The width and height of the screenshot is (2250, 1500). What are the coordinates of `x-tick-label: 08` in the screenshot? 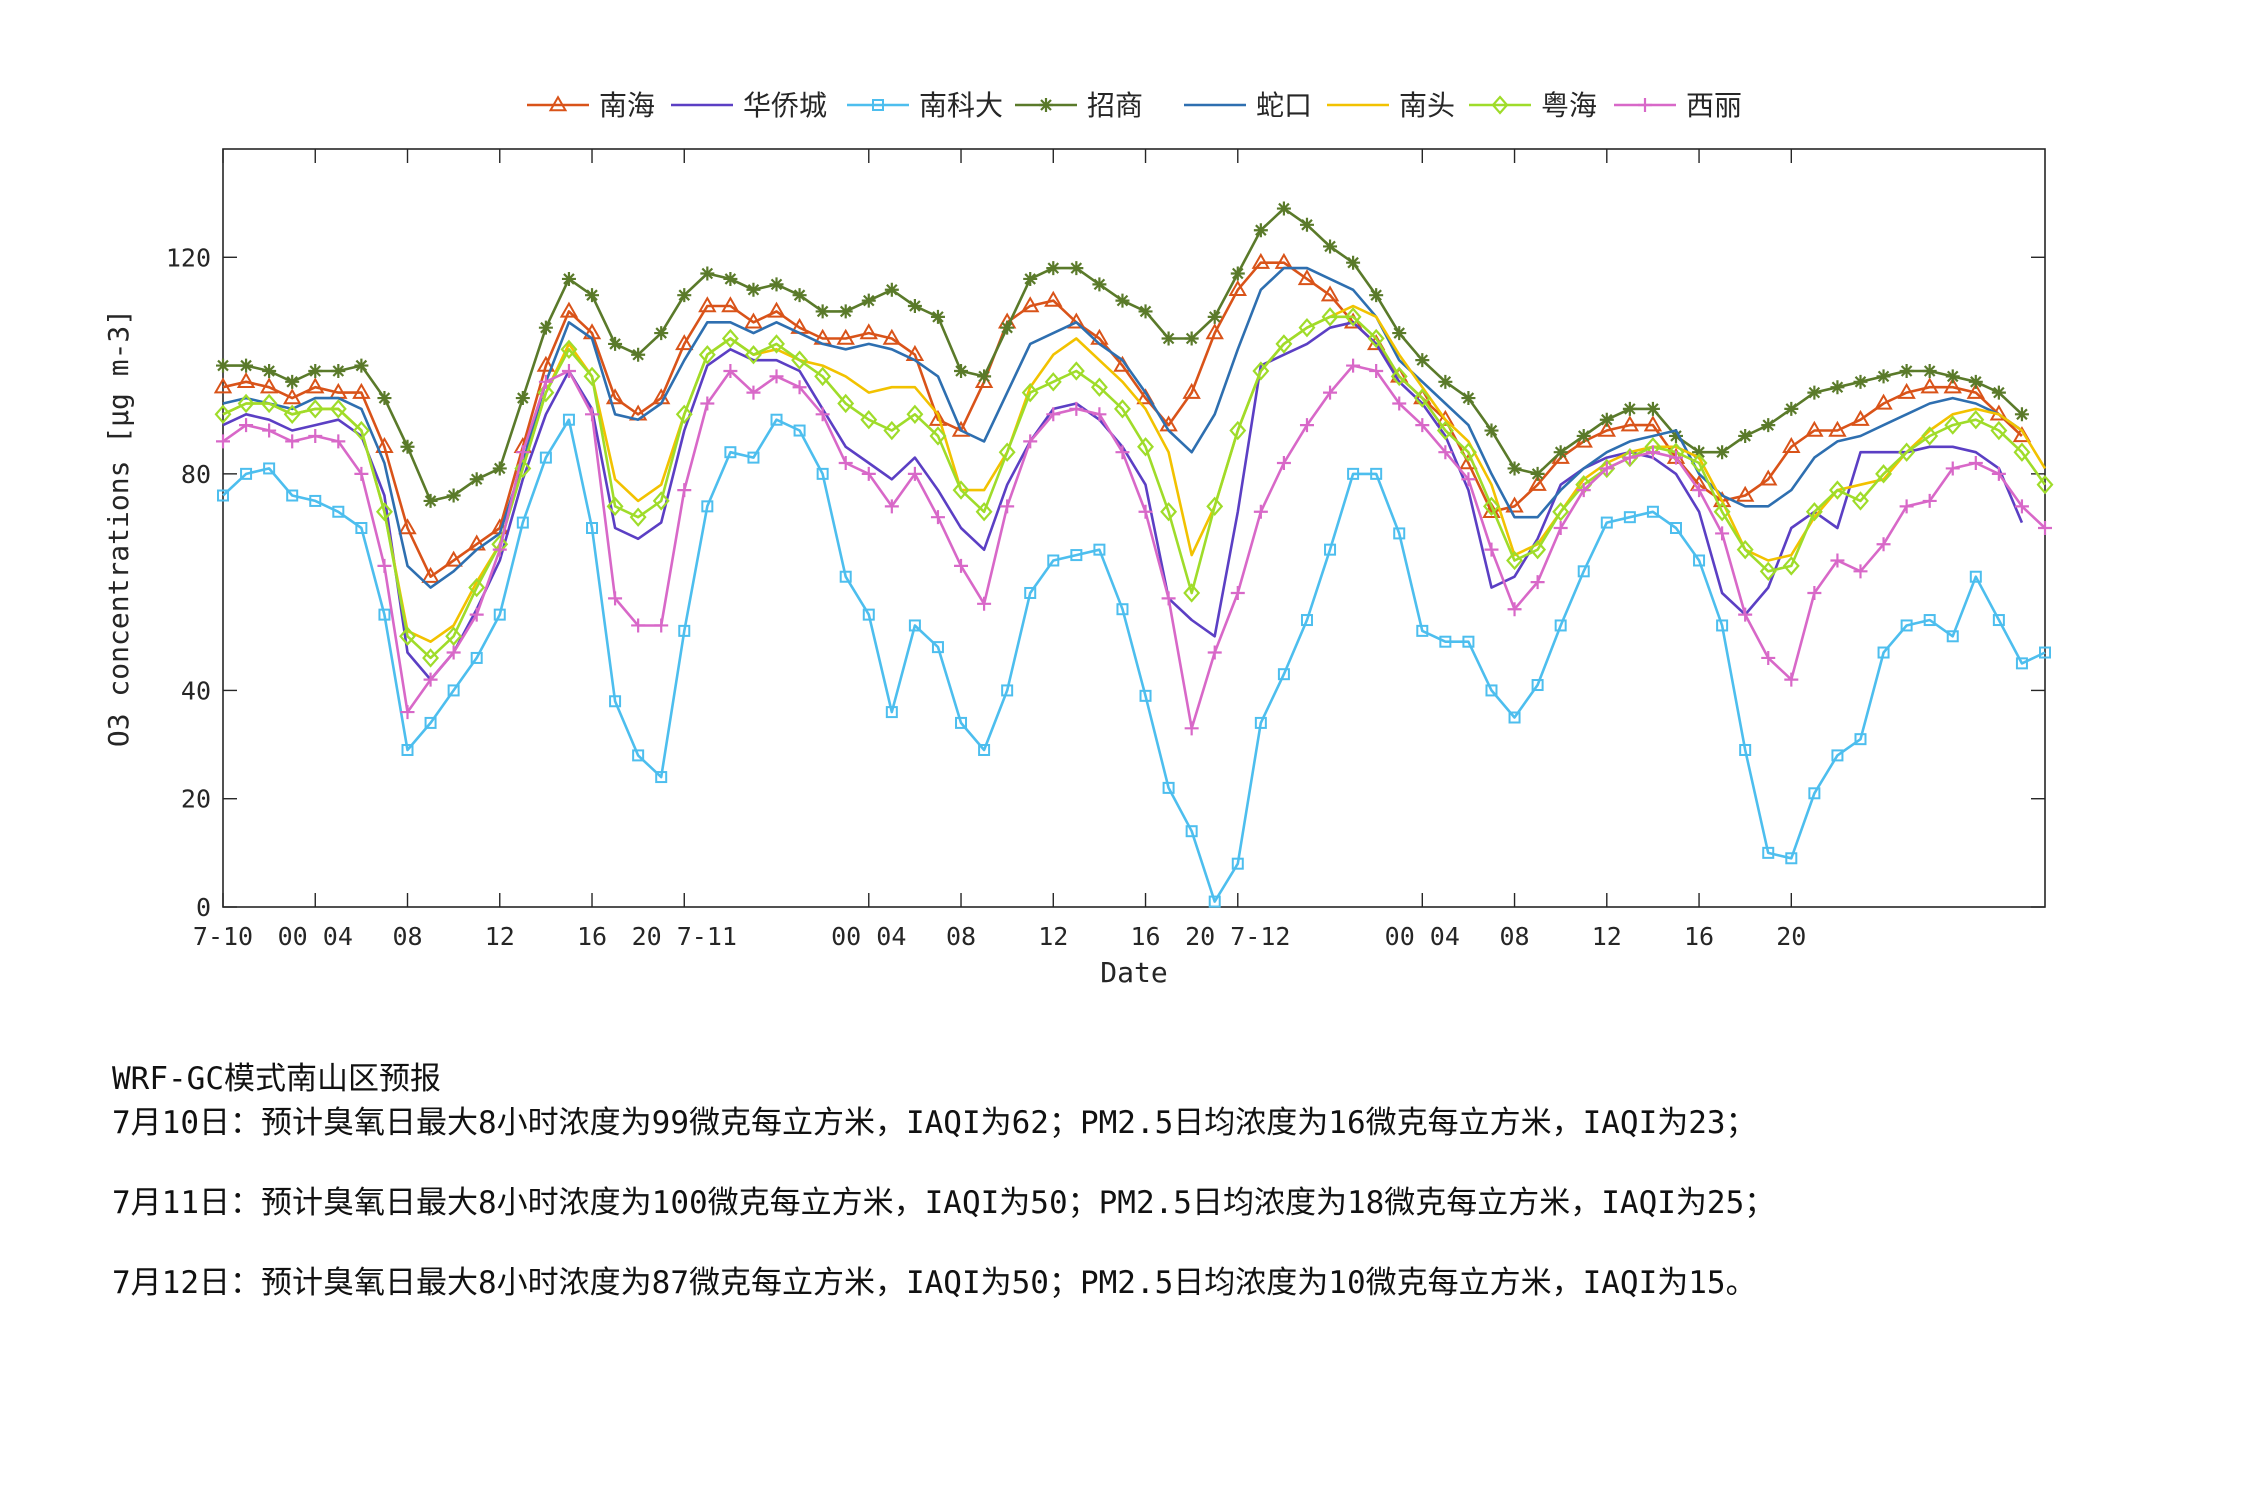 It's located at (961, 936).